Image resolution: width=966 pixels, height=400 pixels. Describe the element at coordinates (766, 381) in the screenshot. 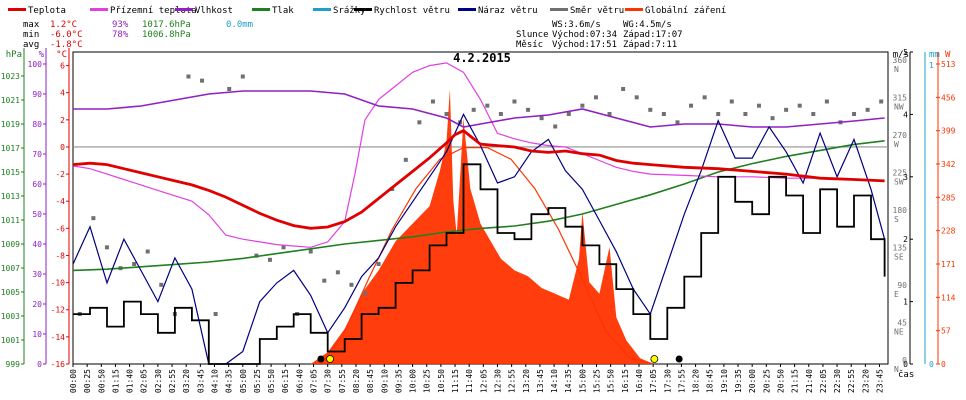

I see `time-tick-label: 20:25` at that location.